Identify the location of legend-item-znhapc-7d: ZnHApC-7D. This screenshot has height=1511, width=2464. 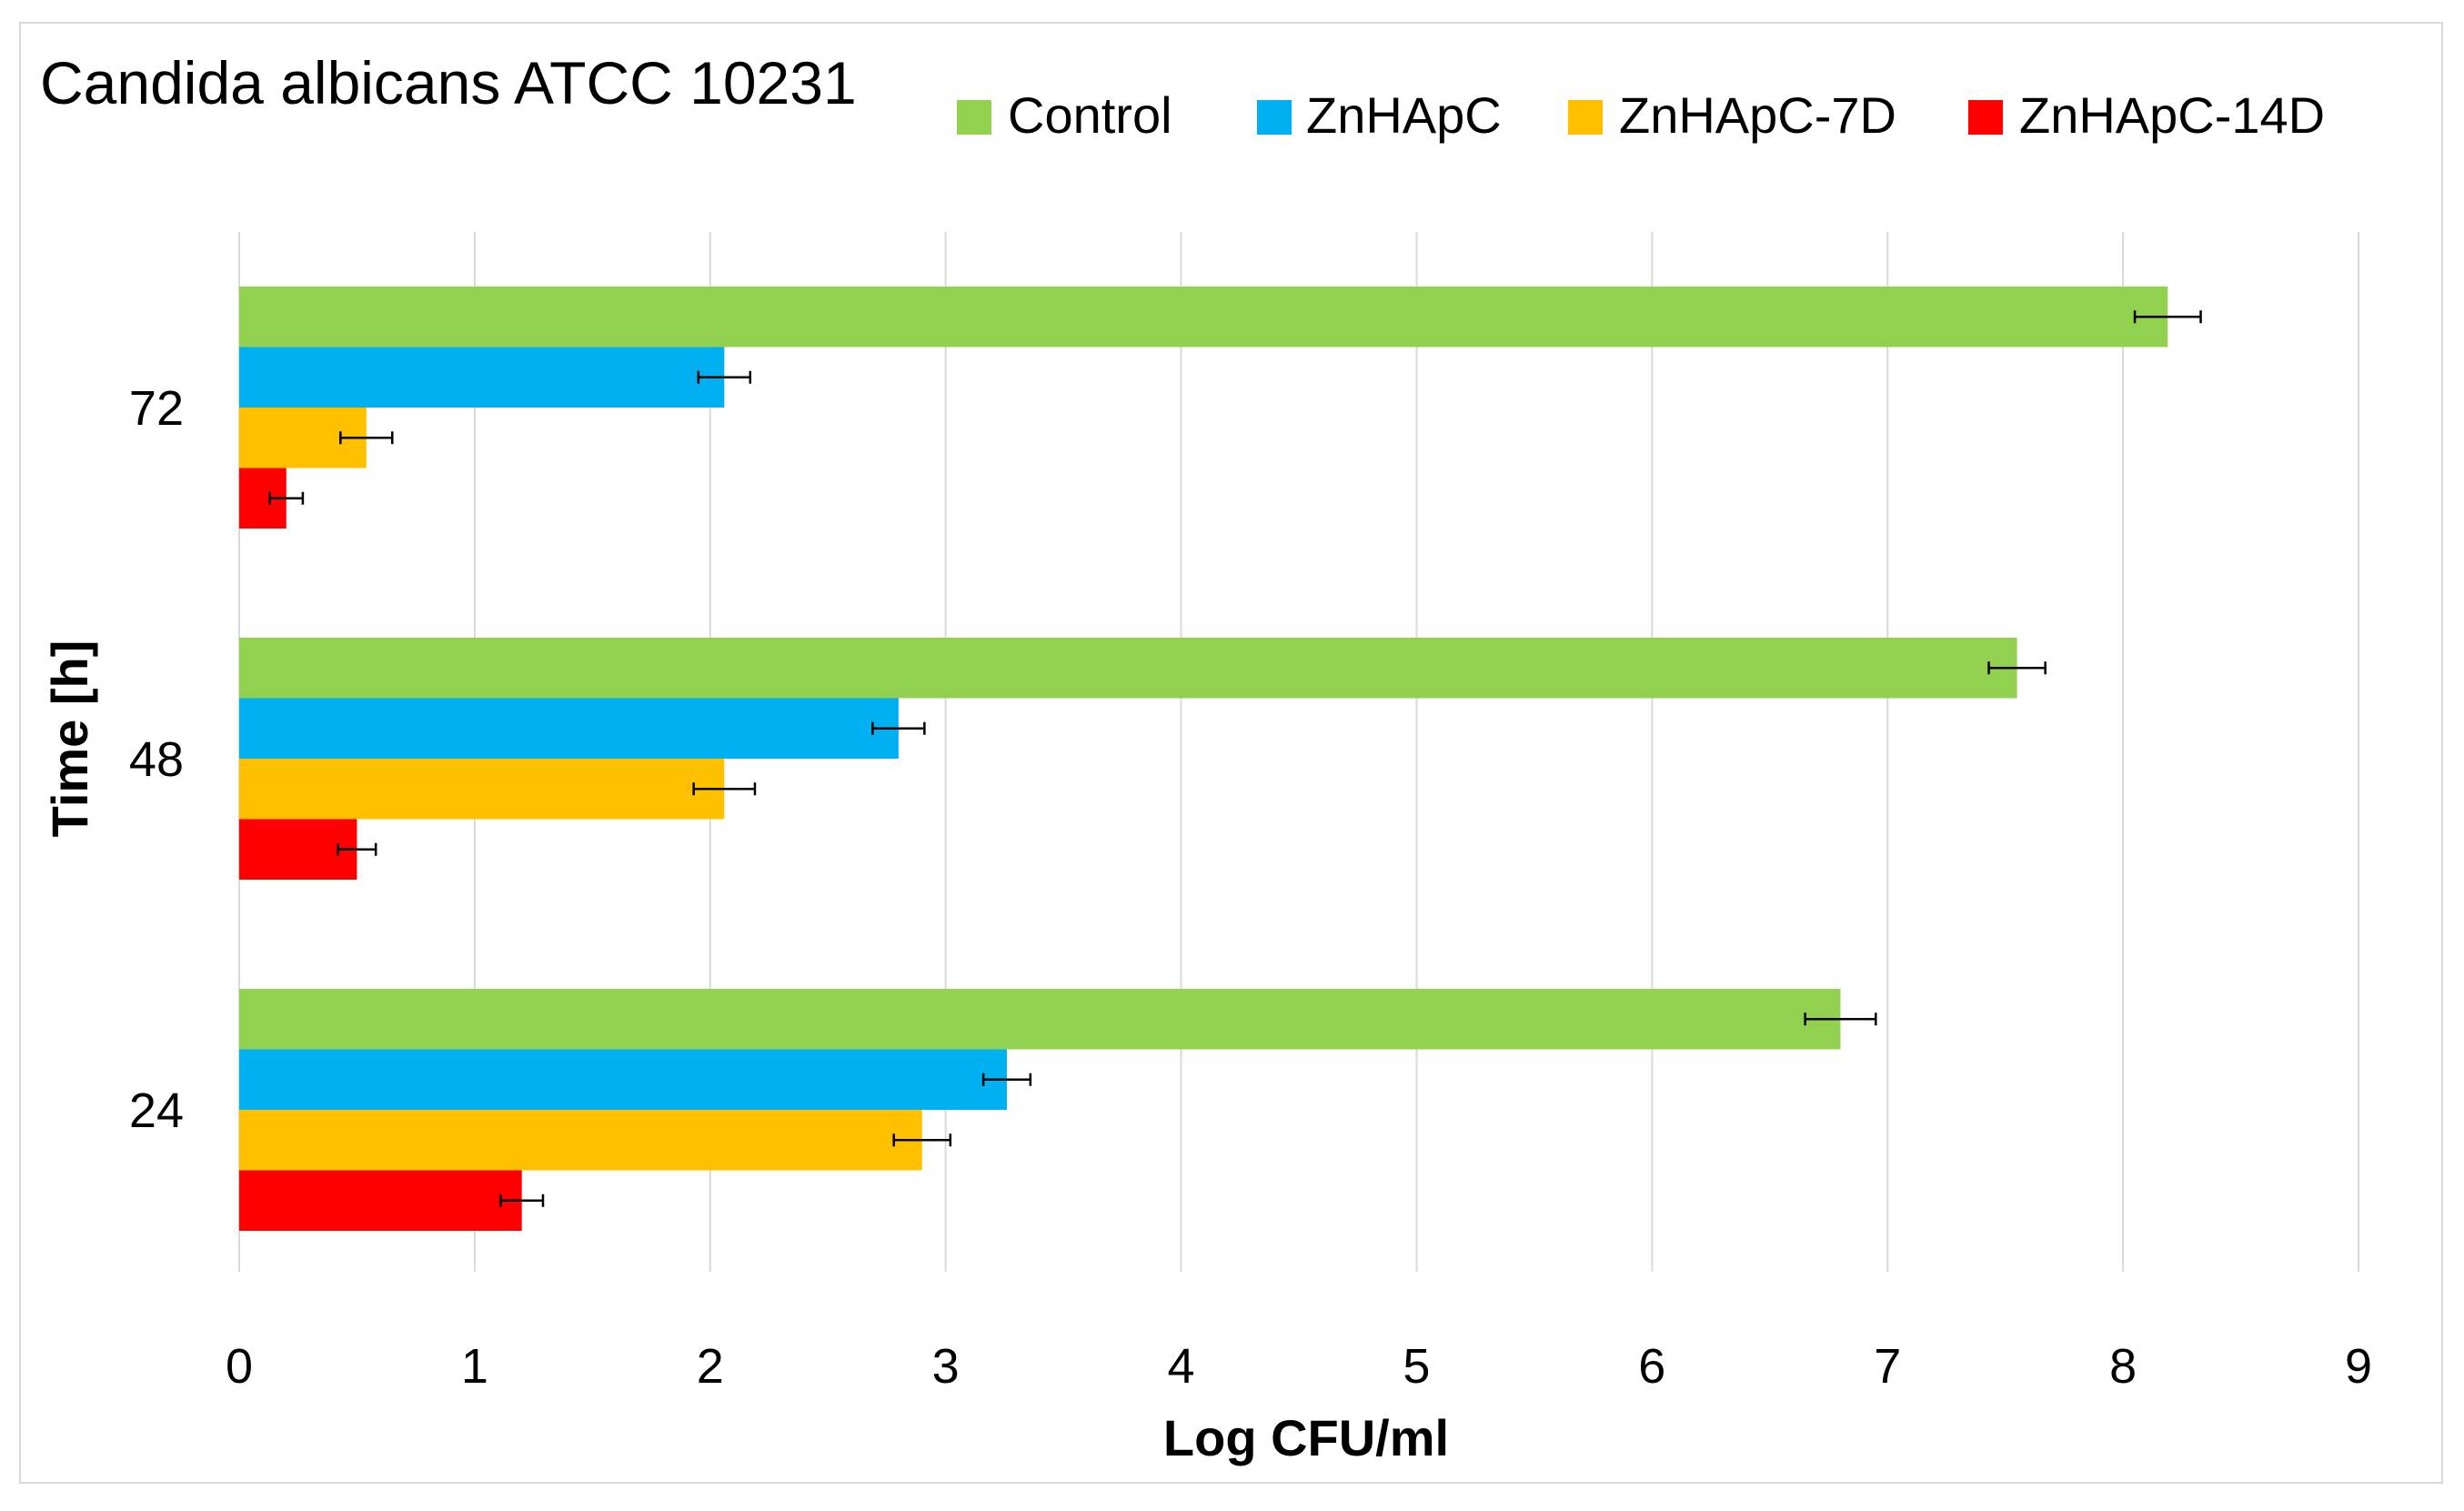
(1732, 115).